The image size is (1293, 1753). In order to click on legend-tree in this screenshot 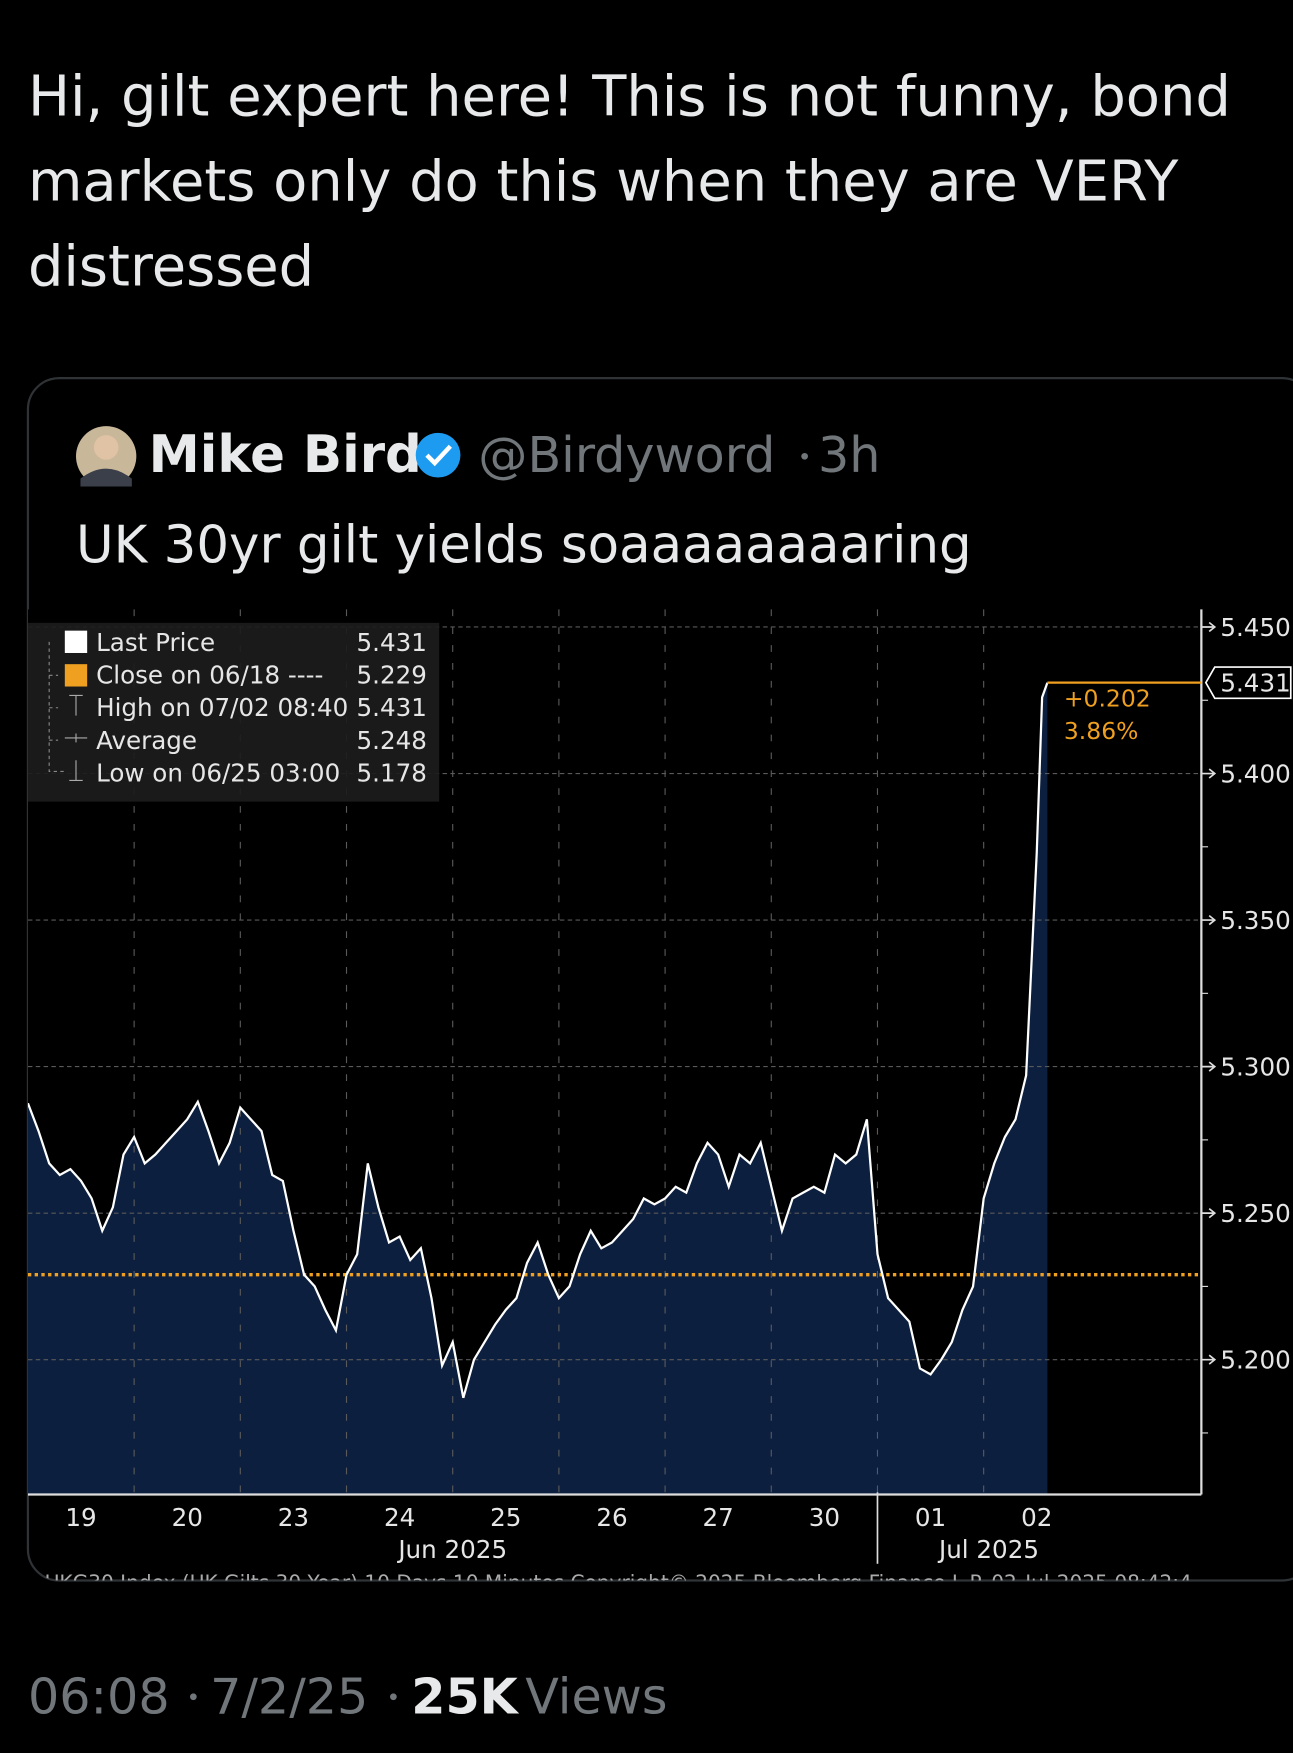, I will do `click(56, 707)`.